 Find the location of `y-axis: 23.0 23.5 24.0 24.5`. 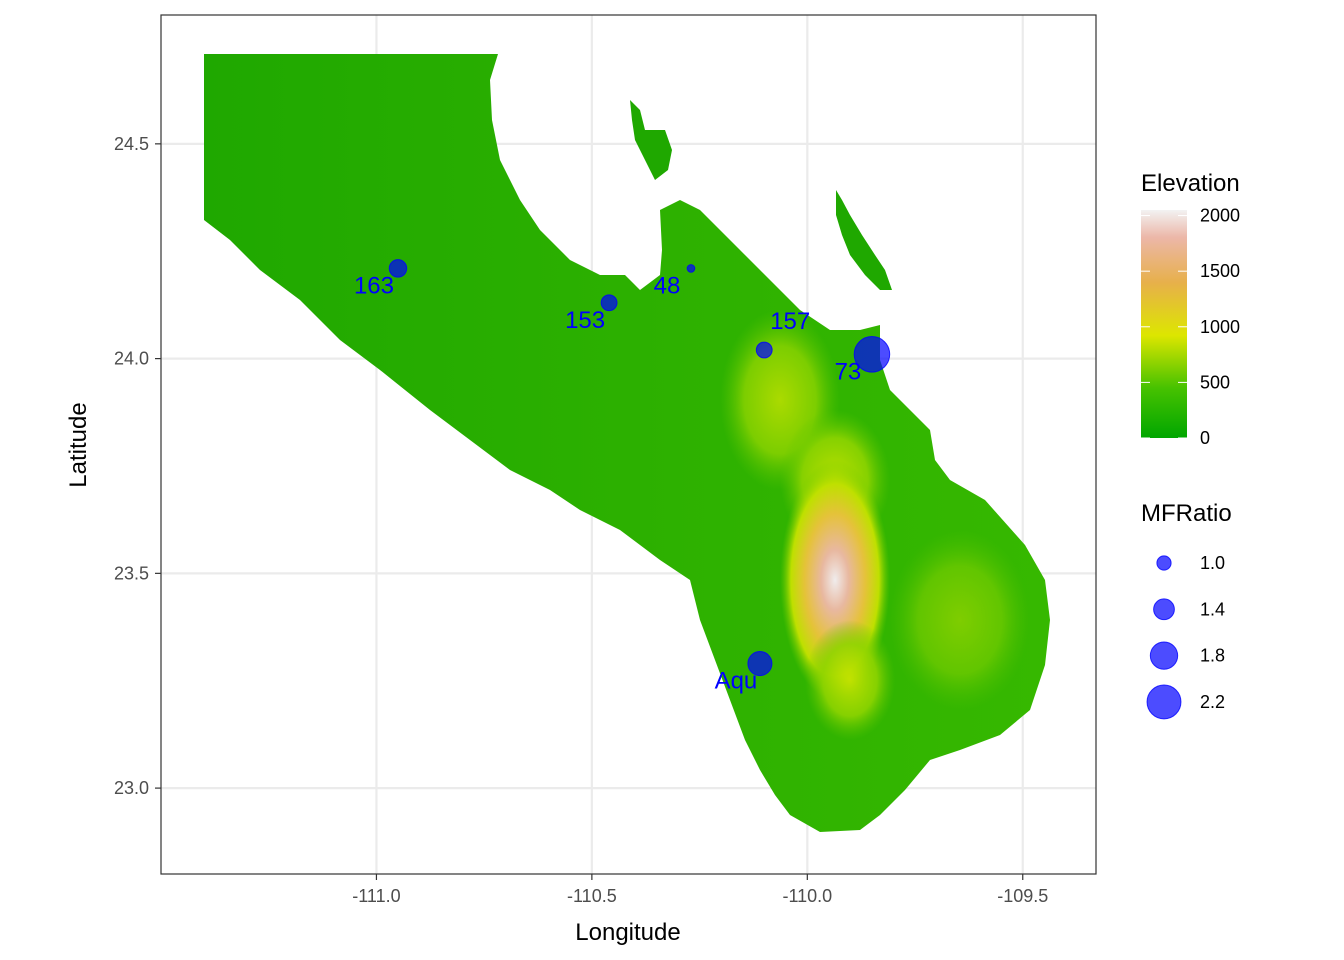

y-axis: 23.0 23.5 24.0 24.5 is located at coordinates (137, 466).